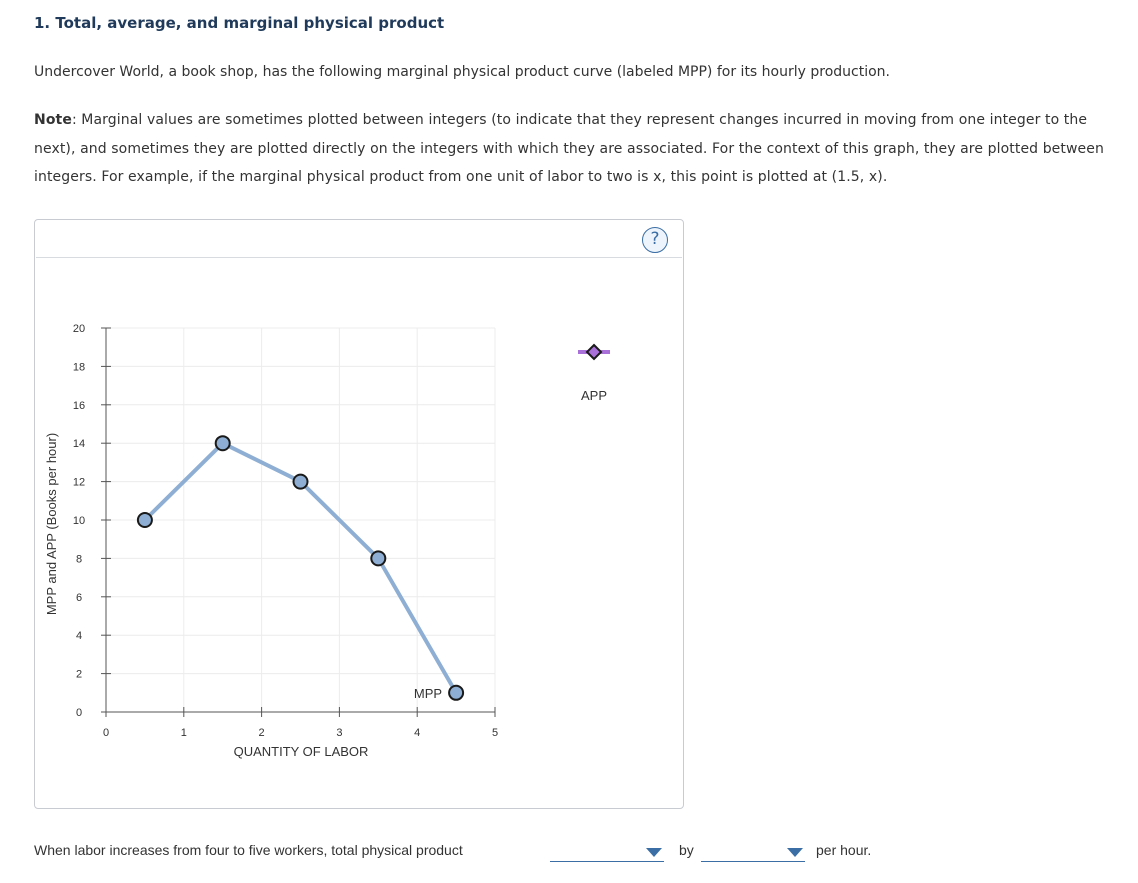  I want to click on help-button: ?, so click(655, 240).